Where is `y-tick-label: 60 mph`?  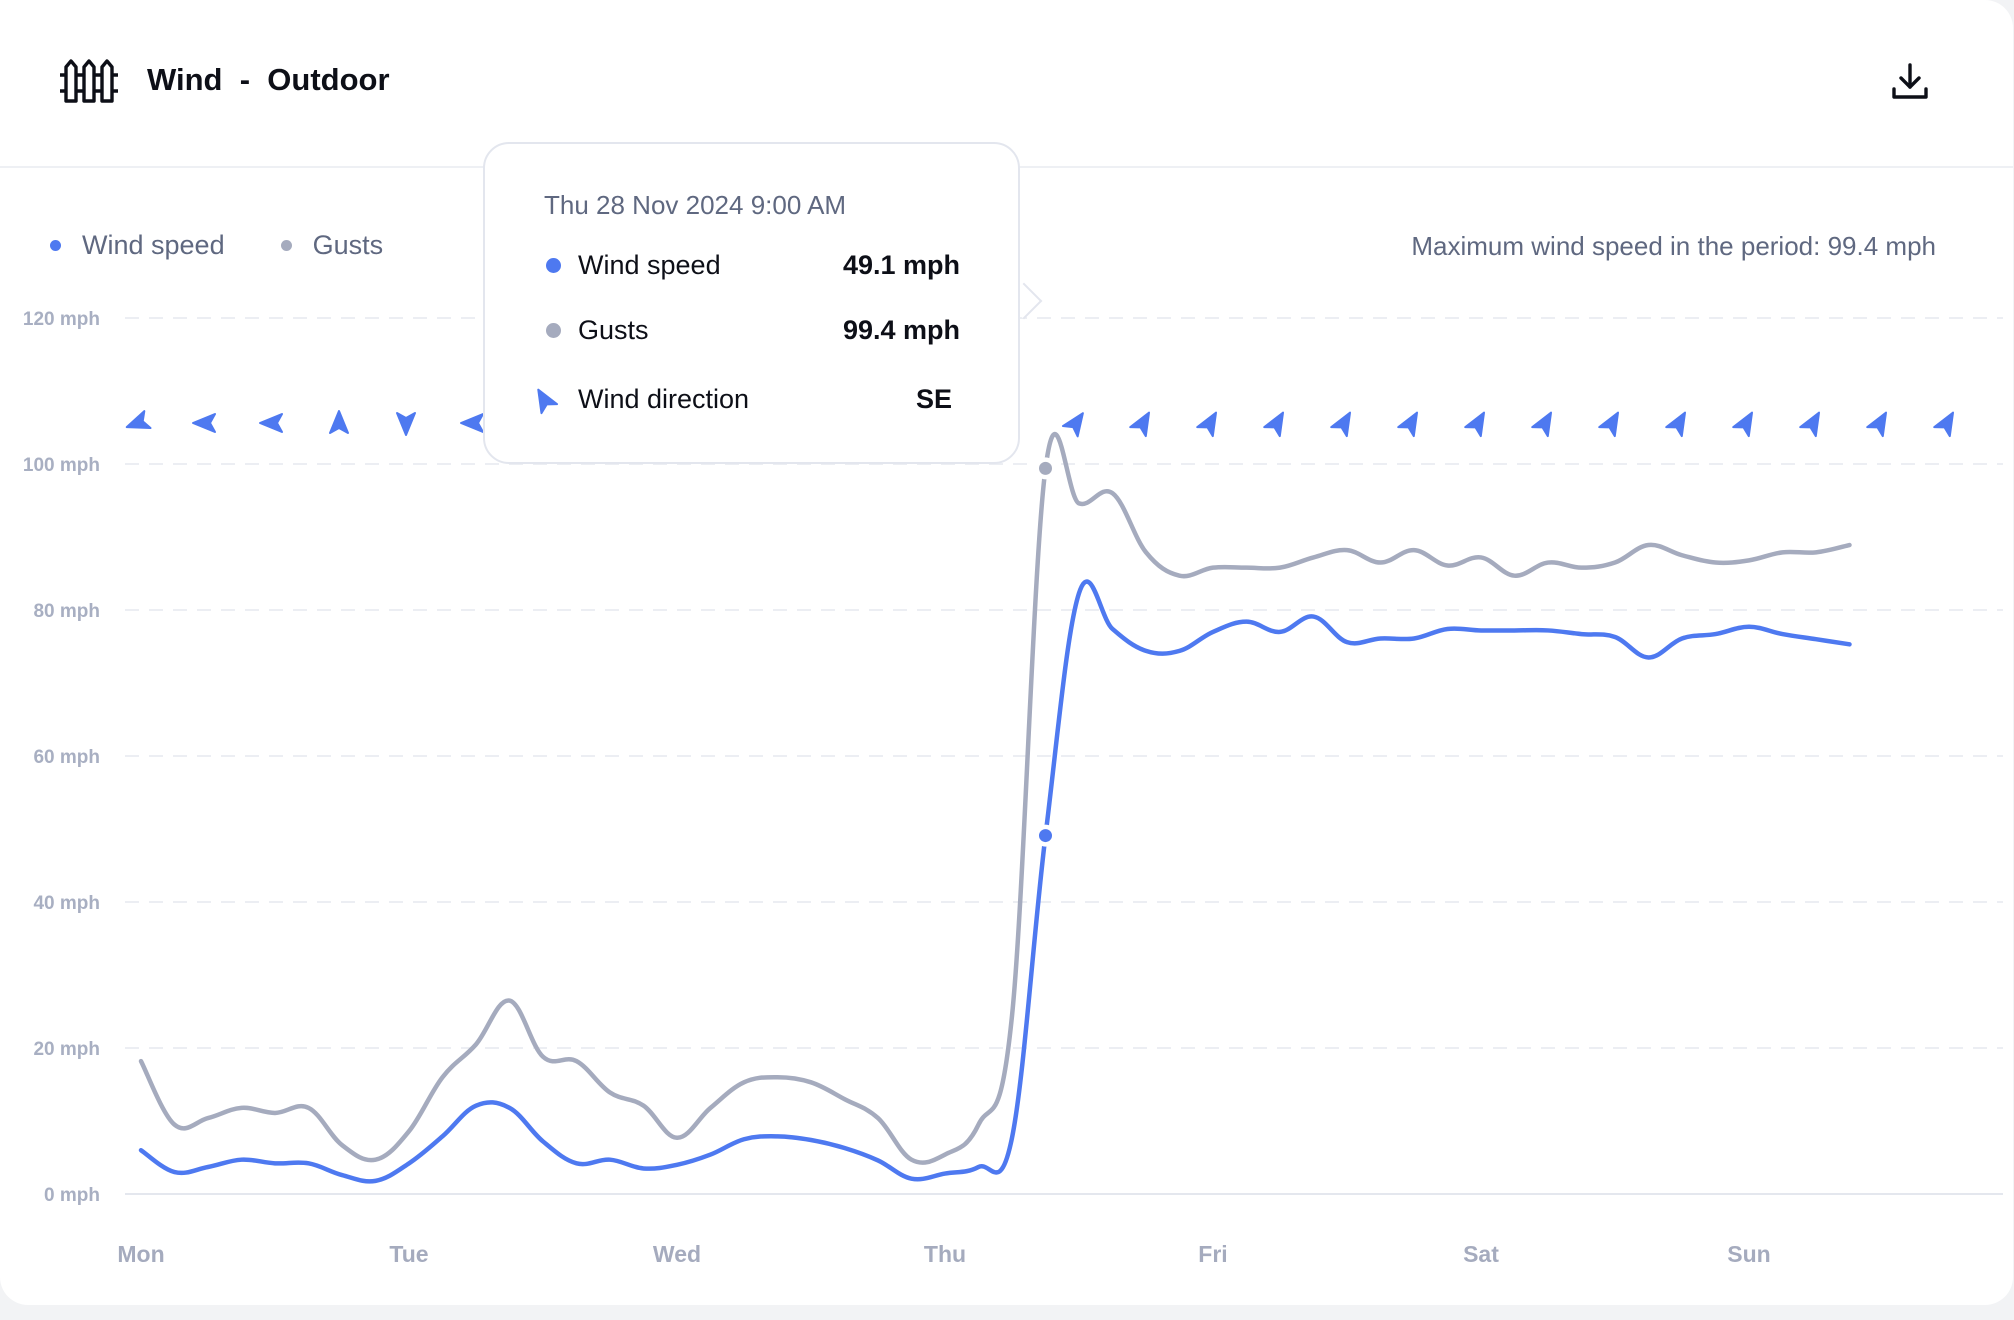
y-tick-label: 60 mph is located at coordinates (66, 757).